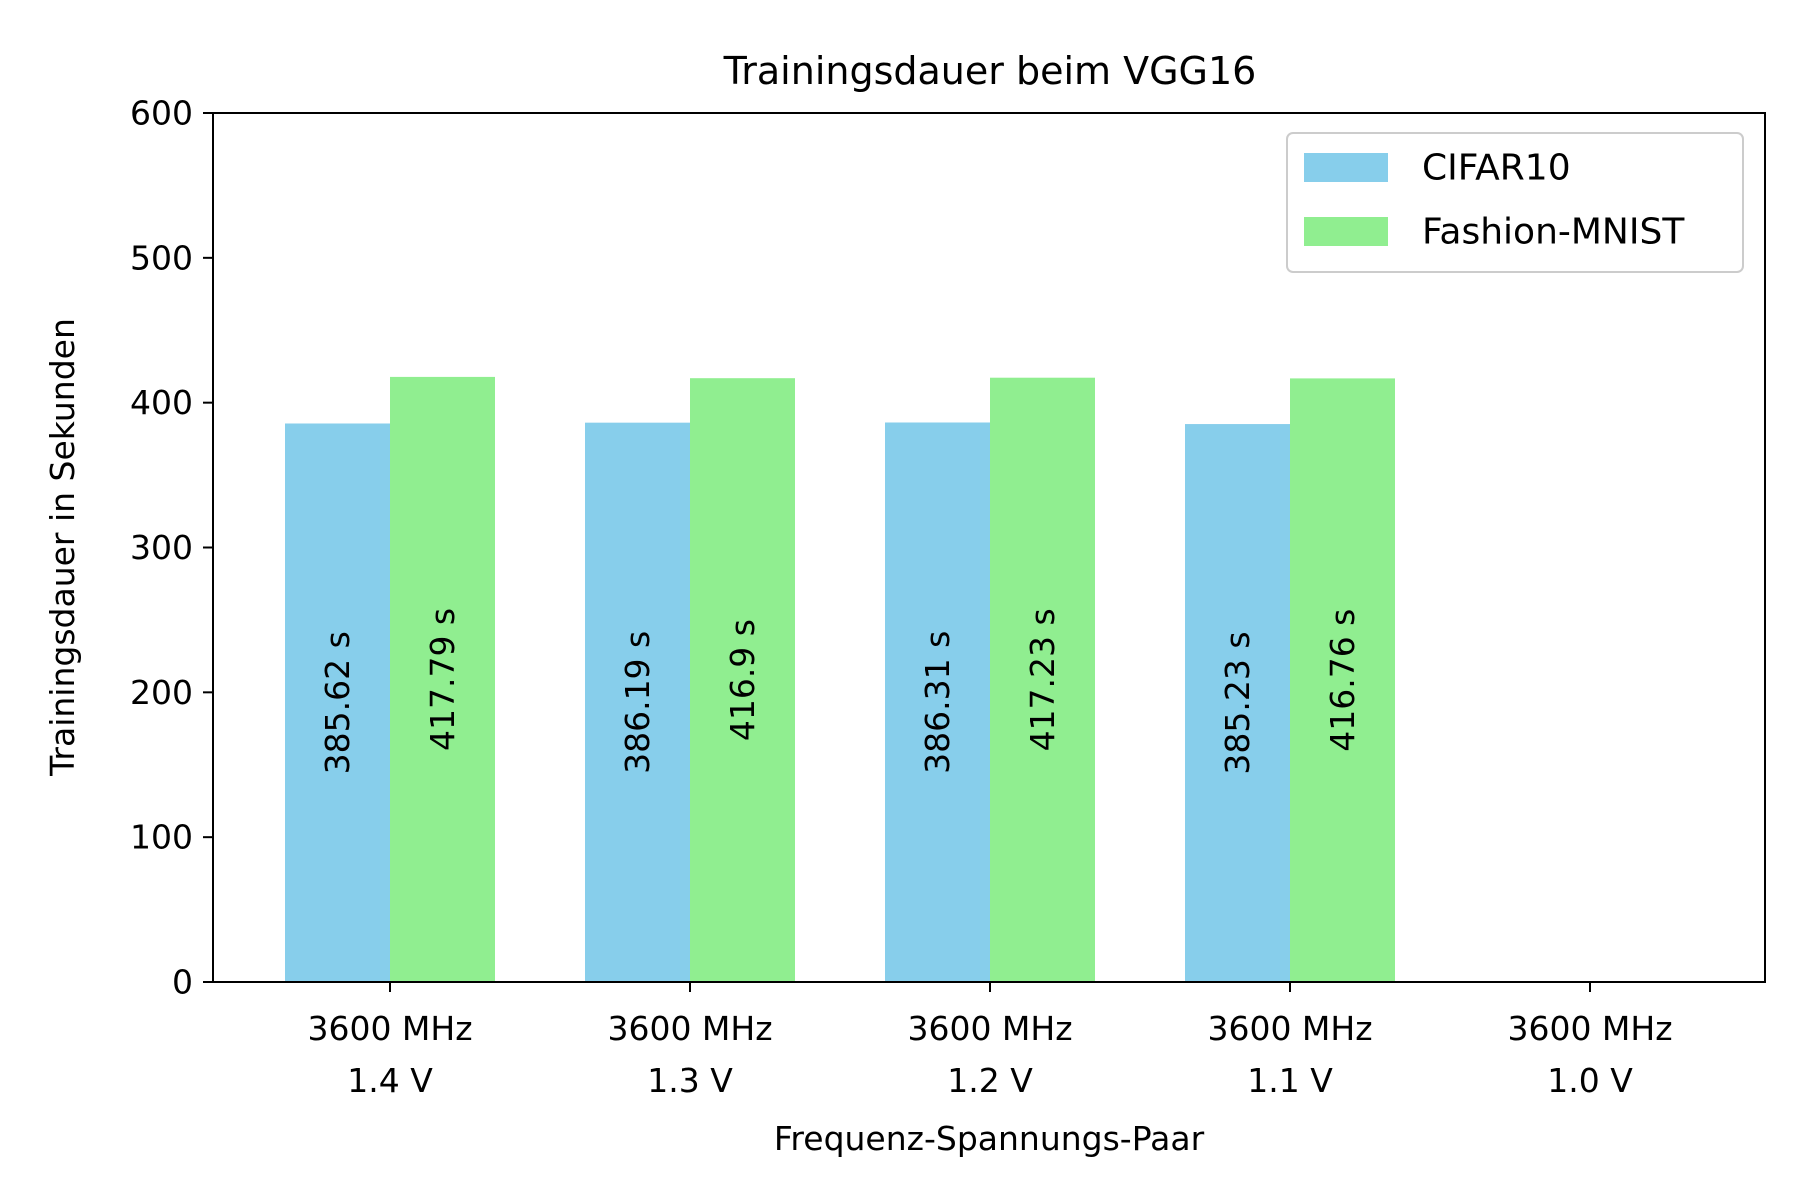  What do you see at coordinates (62, 547) in the screenshot?
I see `y-axis-label: Trainingsdauer in Sekunden` at bounding box center [62, 547].